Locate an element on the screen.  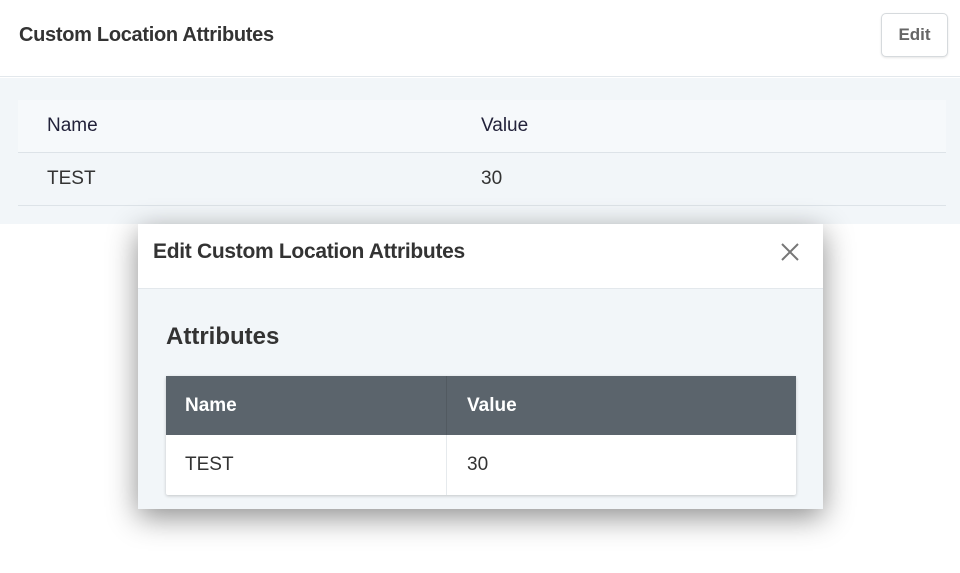
modal-attributes-table: Name Value TEST 30 is located at coordinates (481, 435).